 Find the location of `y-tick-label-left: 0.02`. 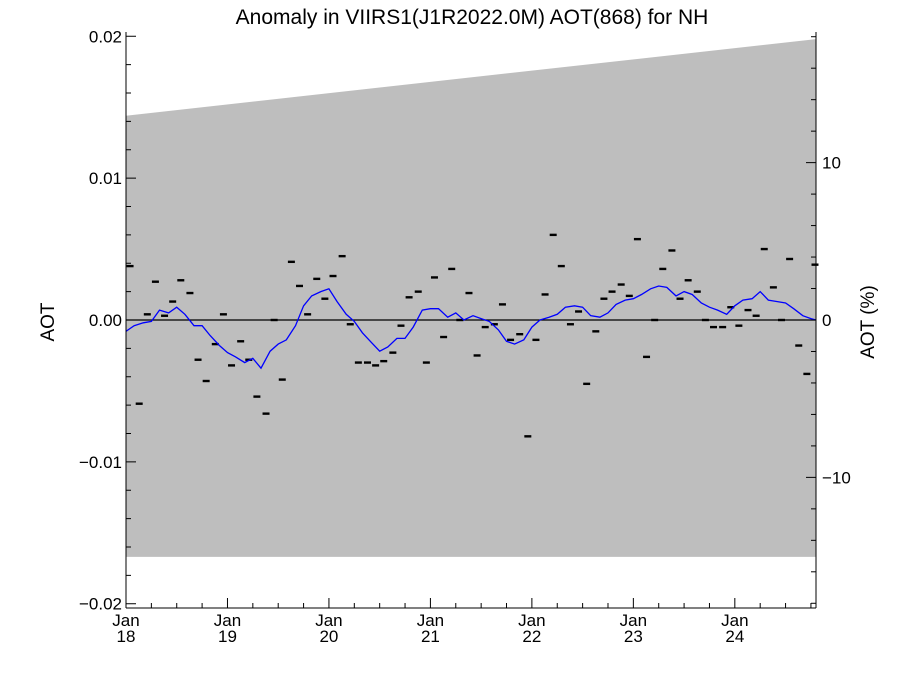

y-tick-label-left: 0.02 is located at coordinates (105, 36).